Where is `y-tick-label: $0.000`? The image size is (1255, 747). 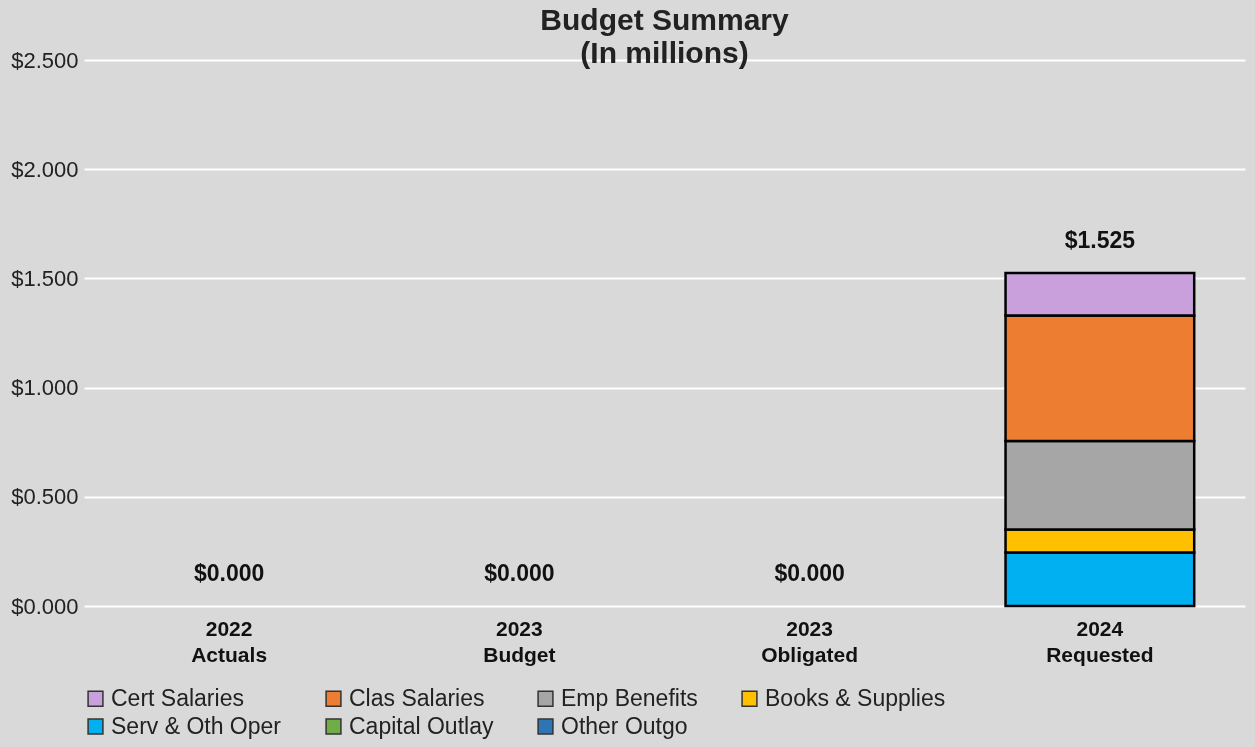
y-tick-label: $0.000 is located at coordinates (45, 606).